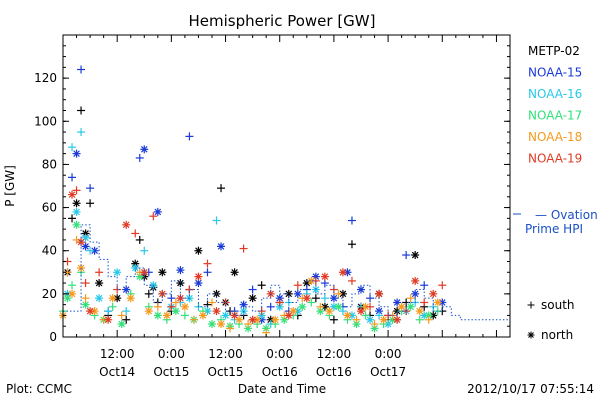 This screenshot has height=400, width=600. I want to click on footer-timestamp: 2012/10/17 07:55:14, so click(530, 389).